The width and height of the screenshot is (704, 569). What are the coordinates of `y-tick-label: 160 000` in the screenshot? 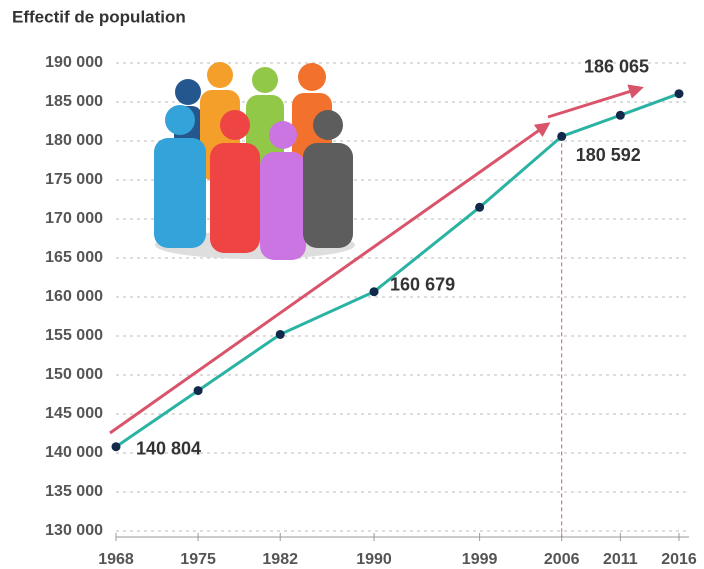 It's located at (74, 296).